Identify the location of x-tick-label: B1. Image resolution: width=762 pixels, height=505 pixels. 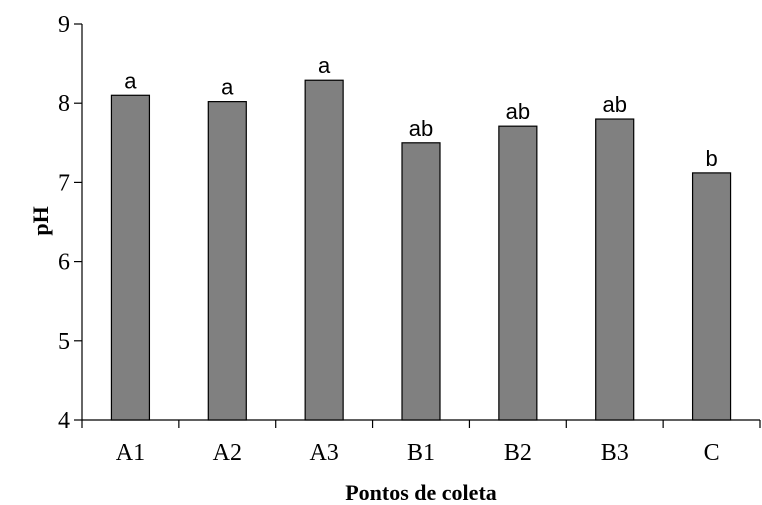
(421, 453).